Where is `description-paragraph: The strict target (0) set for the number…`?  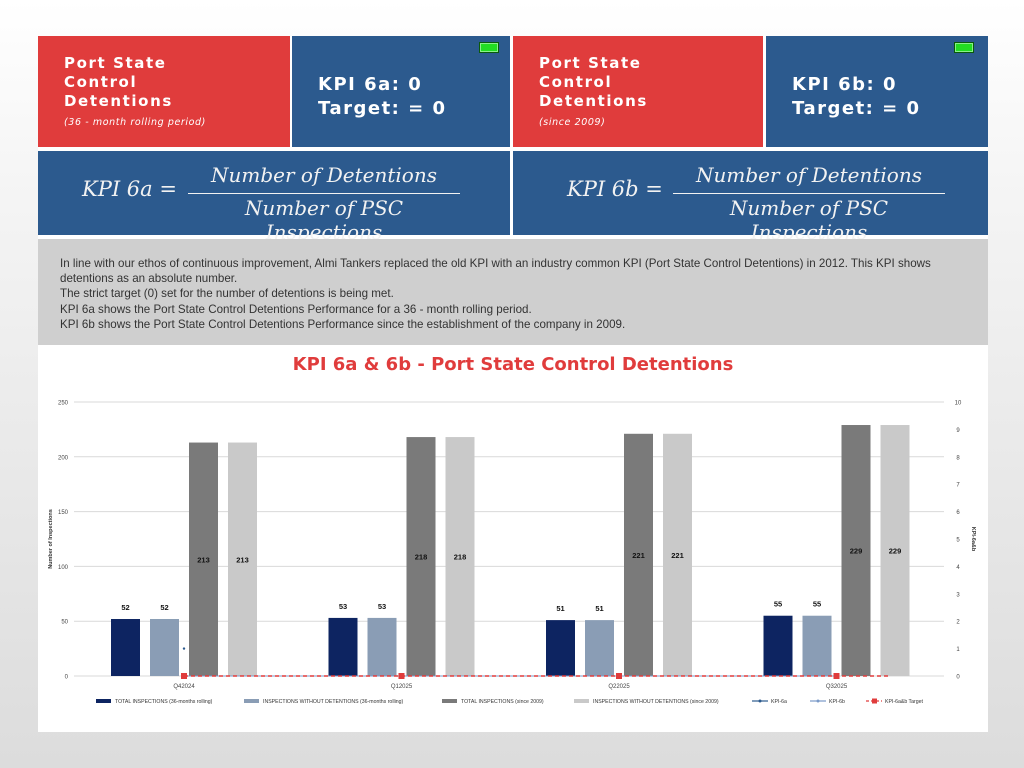
description-paragraph: The strict target (0) set for the number… is located at coordinates (227, 294).